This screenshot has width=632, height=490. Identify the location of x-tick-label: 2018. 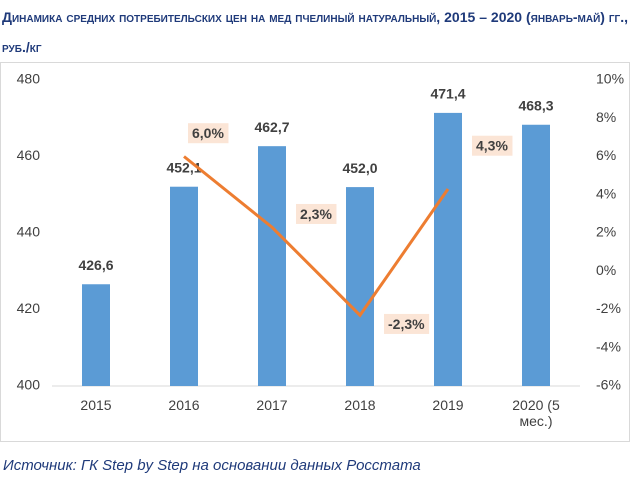
(360, 405).